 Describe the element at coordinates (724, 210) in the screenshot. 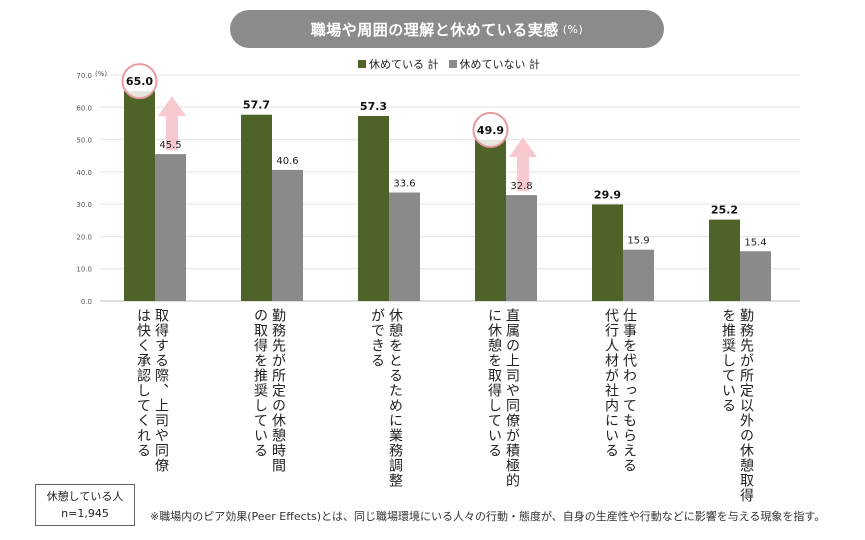

I see `data-label-rested: 25.2` at that location.